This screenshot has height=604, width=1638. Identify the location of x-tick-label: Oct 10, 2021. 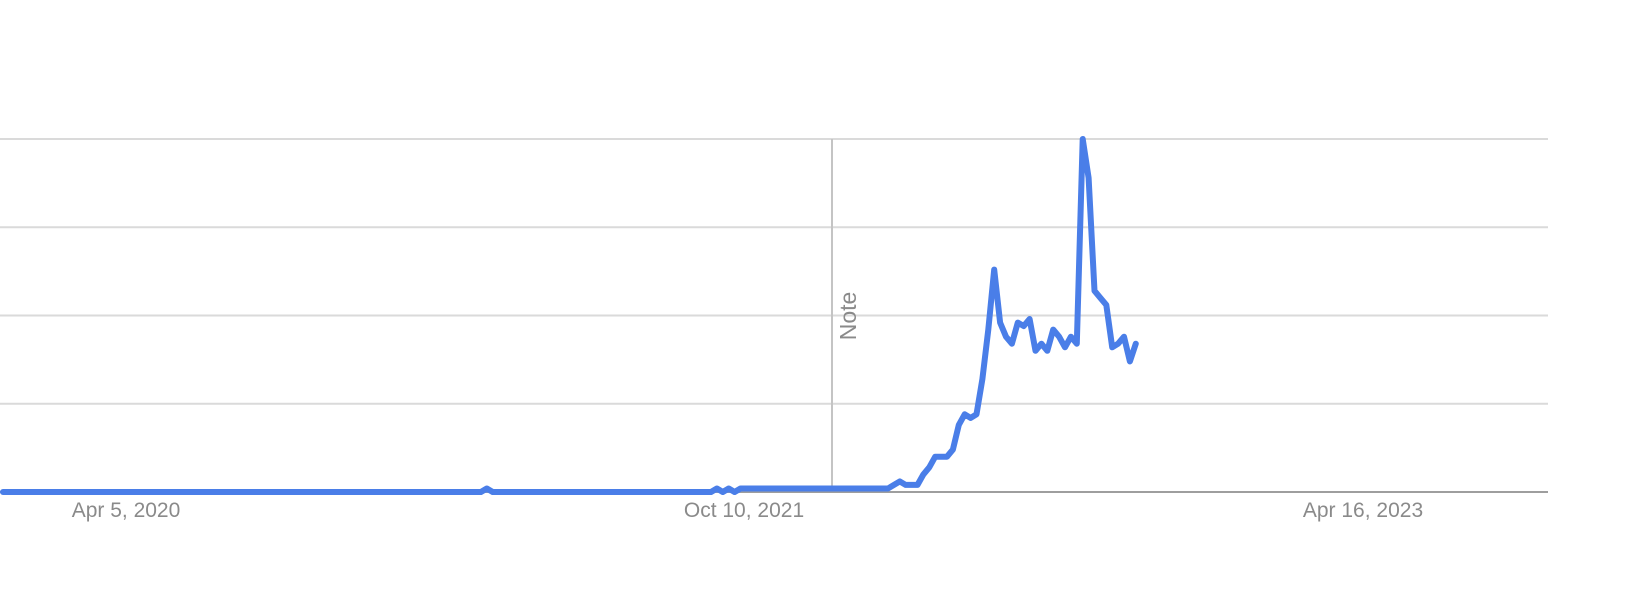
(744, 510).